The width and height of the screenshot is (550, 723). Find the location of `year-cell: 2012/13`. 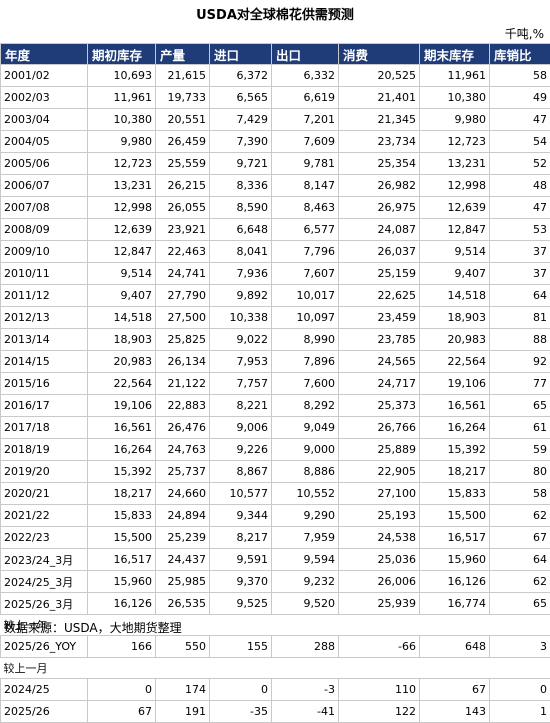

year-cell: 2012/13 is located at coordinates (44, 318).